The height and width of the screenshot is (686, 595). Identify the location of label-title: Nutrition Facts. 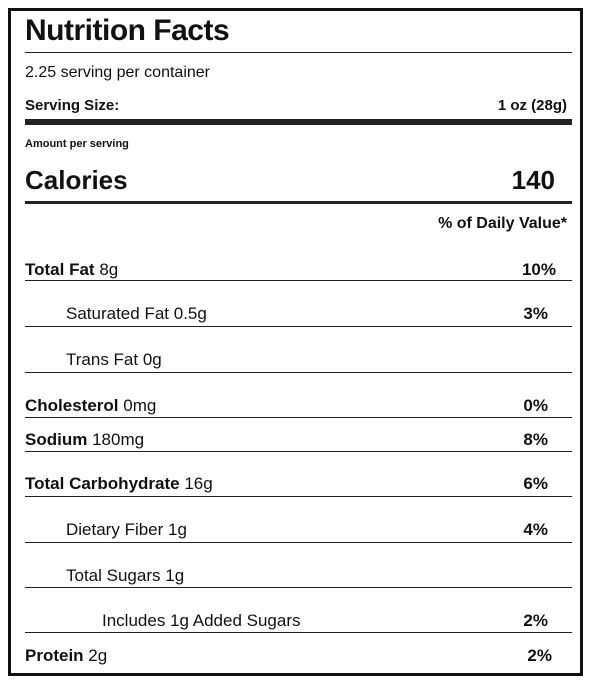
(127, 30).